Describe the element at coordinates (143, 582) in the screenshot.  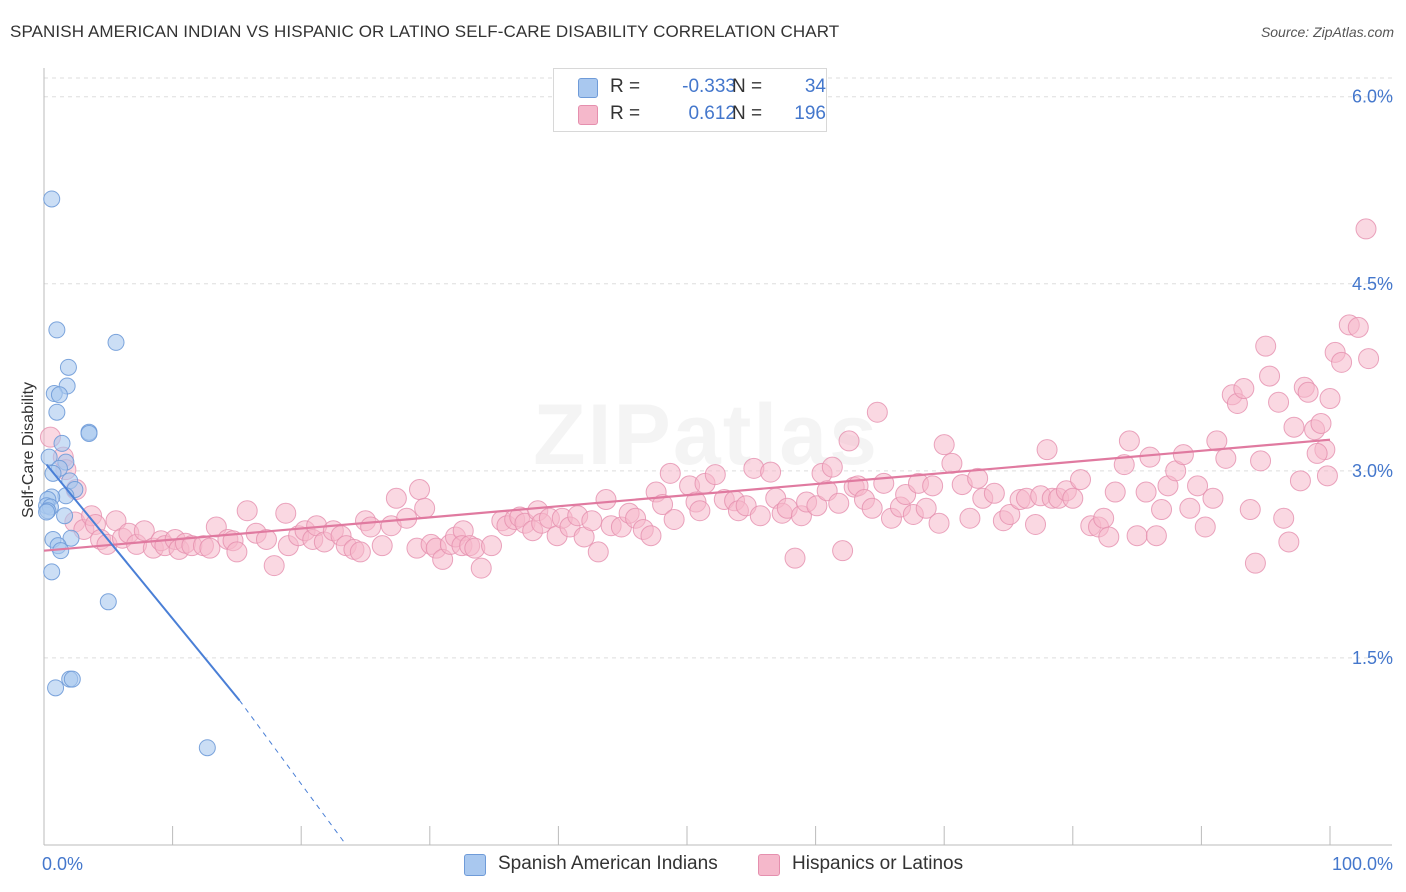
I see `trend-line-spanish-american-indians` at that location.